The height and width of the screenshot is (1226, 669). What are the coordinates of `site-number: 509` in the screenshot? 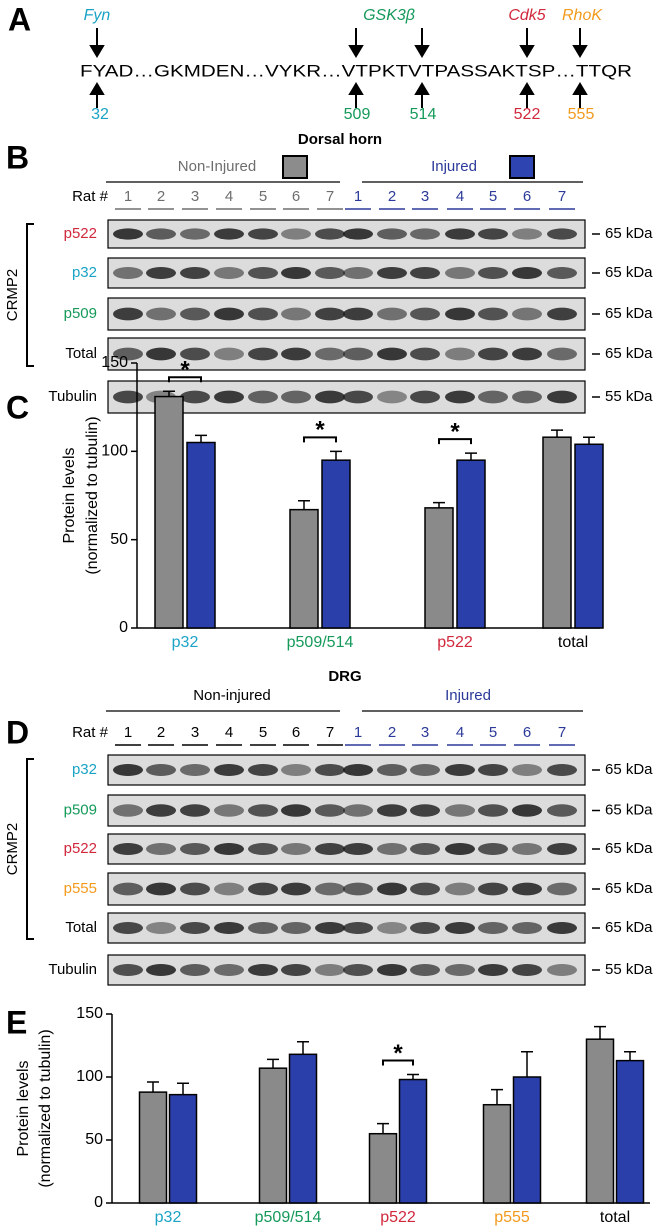 It's located at (357, 114).